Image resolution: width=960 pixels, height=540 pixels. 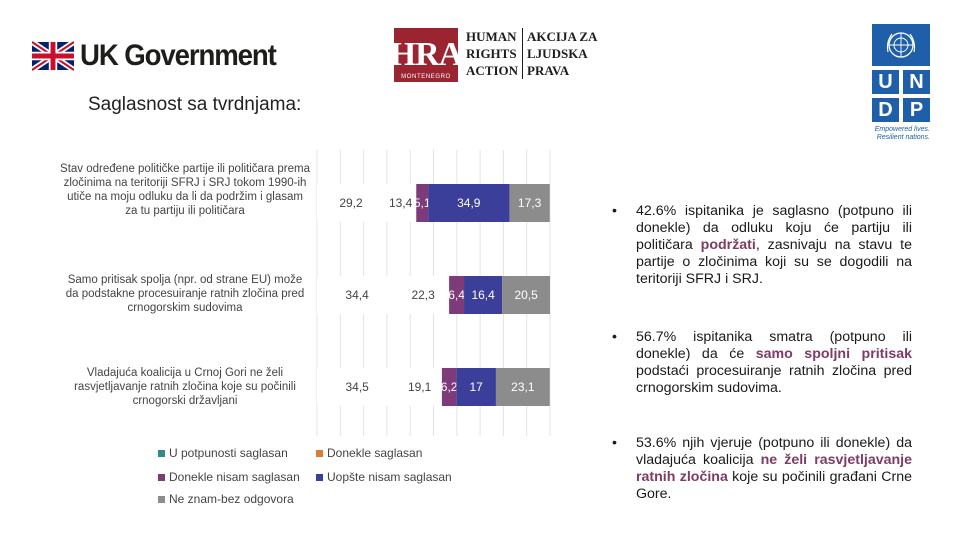 I want to click on legend-entry: Ne znam-bez odgovora, so click(x=226, y=499).